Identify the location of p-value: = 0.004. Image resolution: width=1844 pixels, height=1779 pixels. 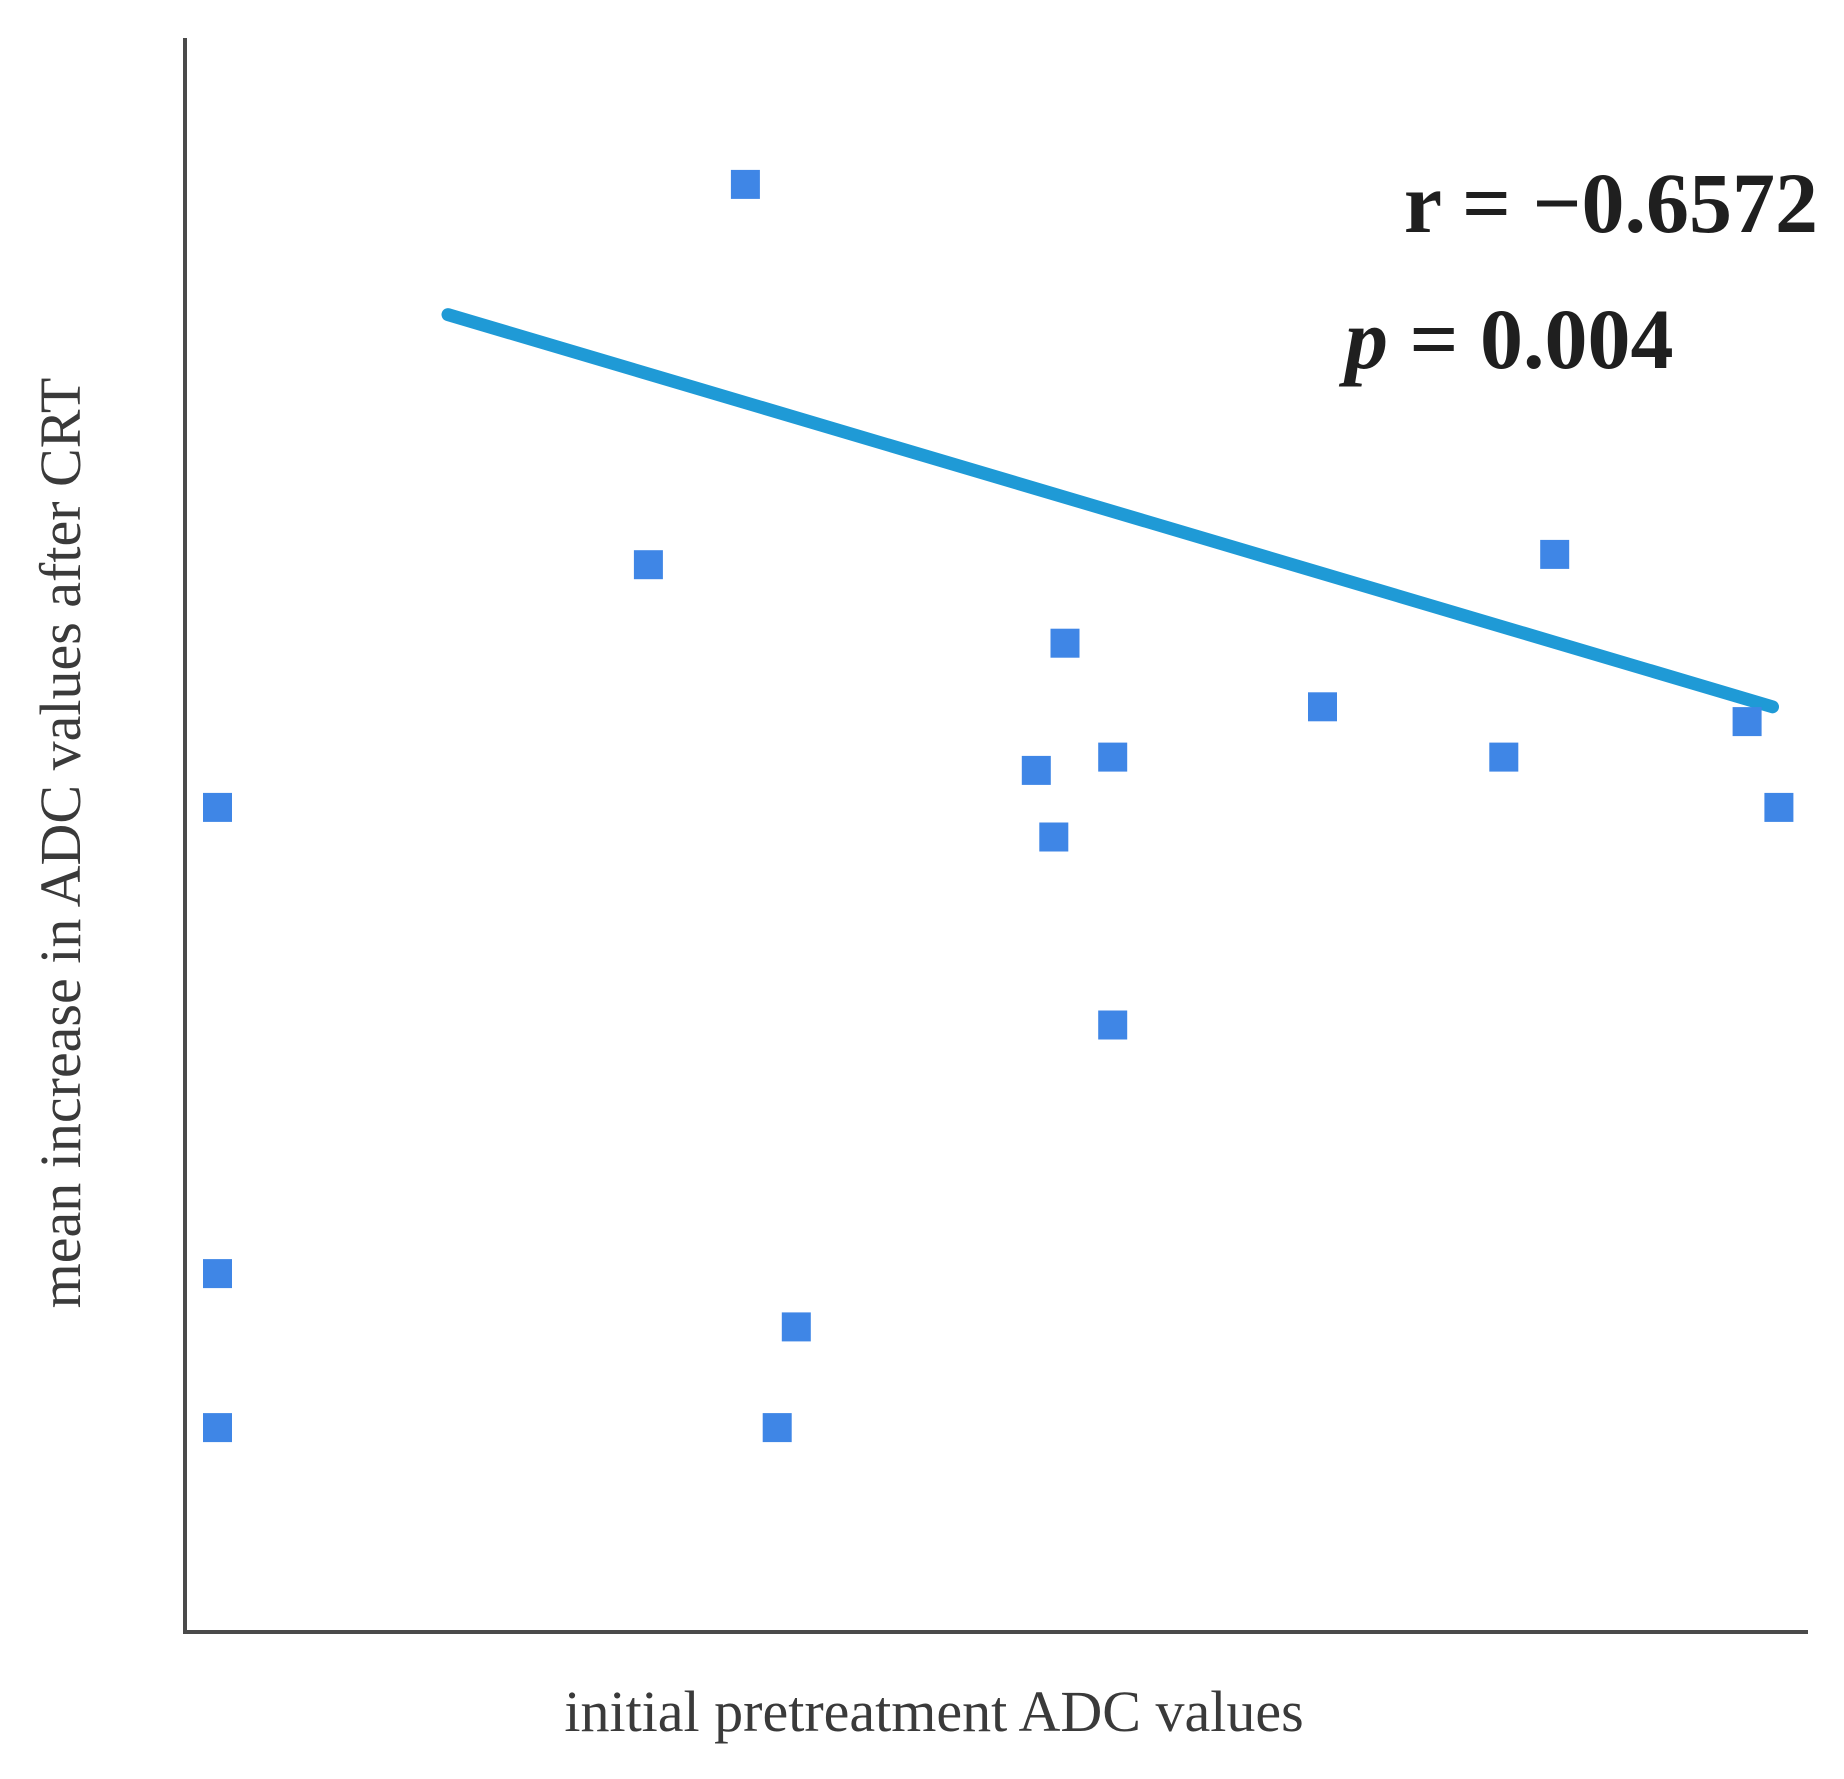
(1531, 339).